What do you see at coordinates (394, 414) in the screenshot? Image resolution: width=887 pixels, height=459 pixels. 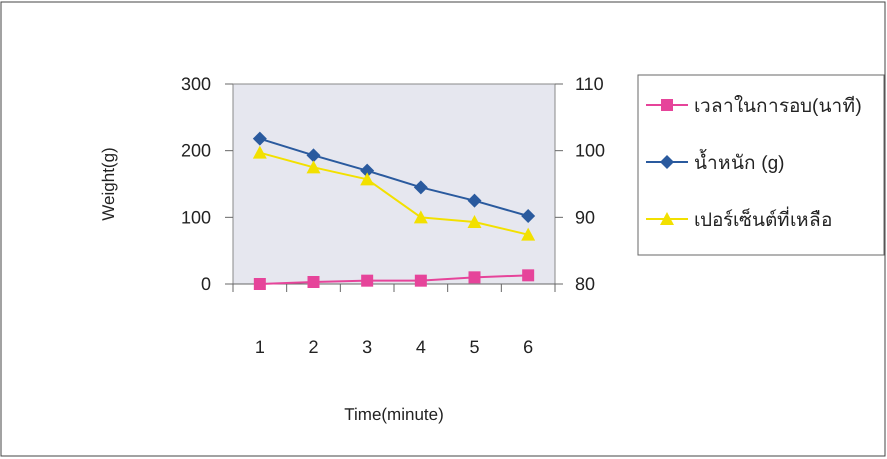 I see `x-axis-title: Time(minute)` at bounding box center [394, 414].